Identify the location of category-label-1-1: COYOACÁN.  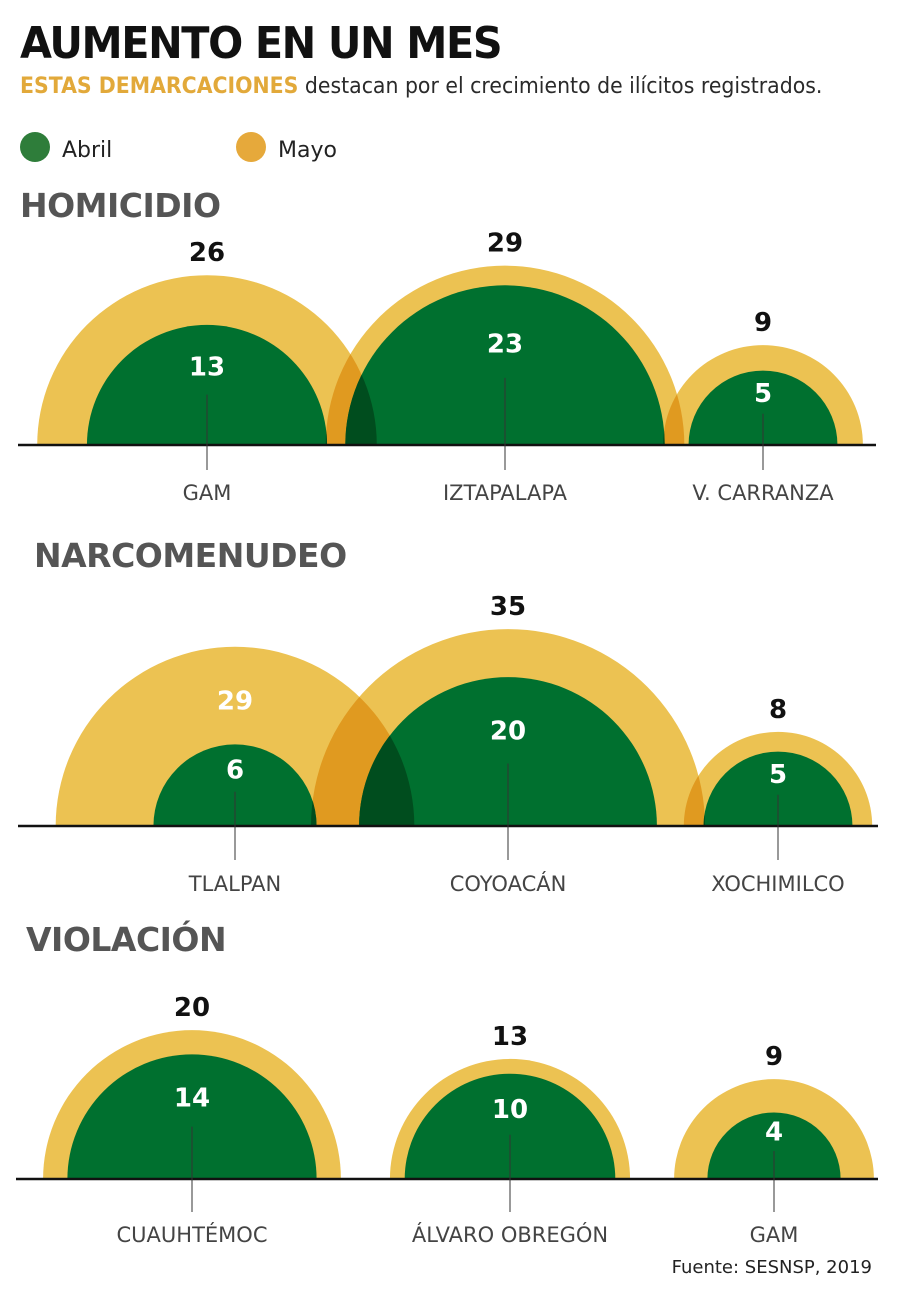
(508, 883).